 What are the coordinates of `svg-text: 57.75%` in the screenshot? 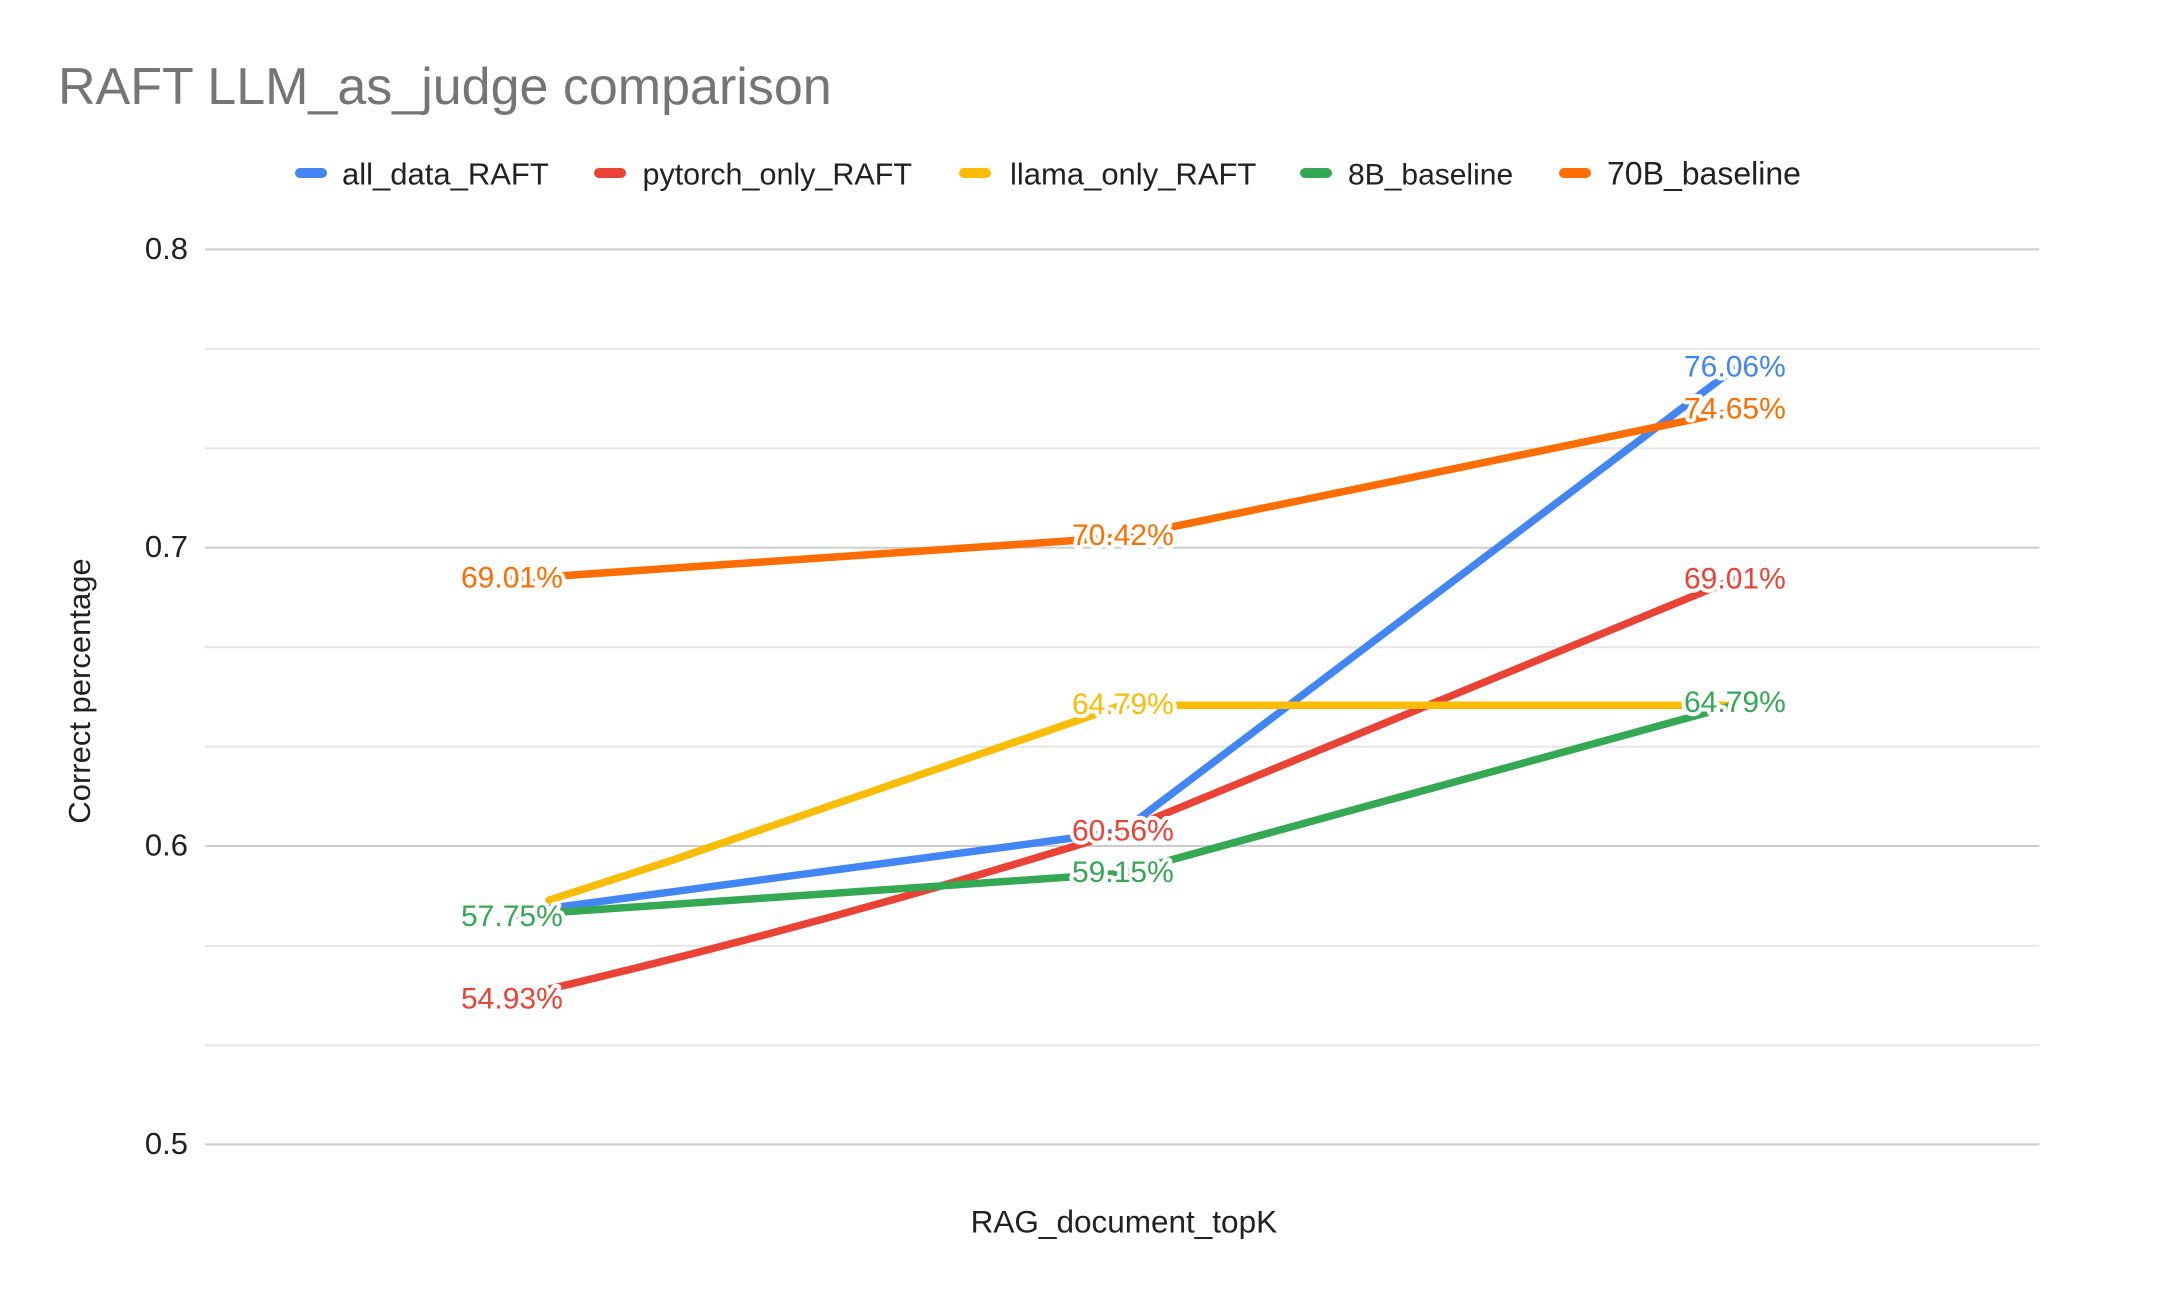 It's located at (512, 916).